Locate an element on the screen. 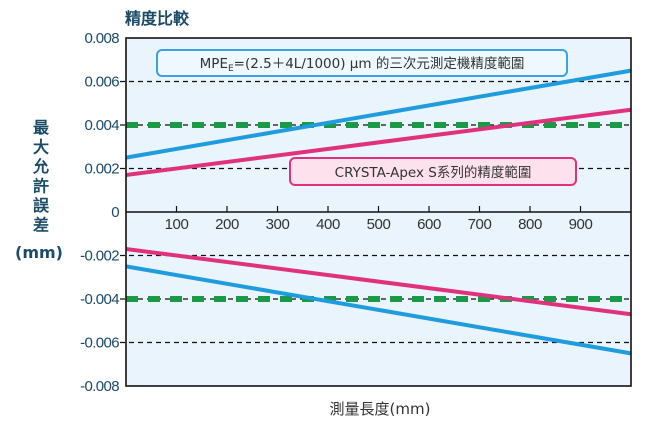 The image size is (669, 430). apex-annotation-box is located at coordinates (433, 171).